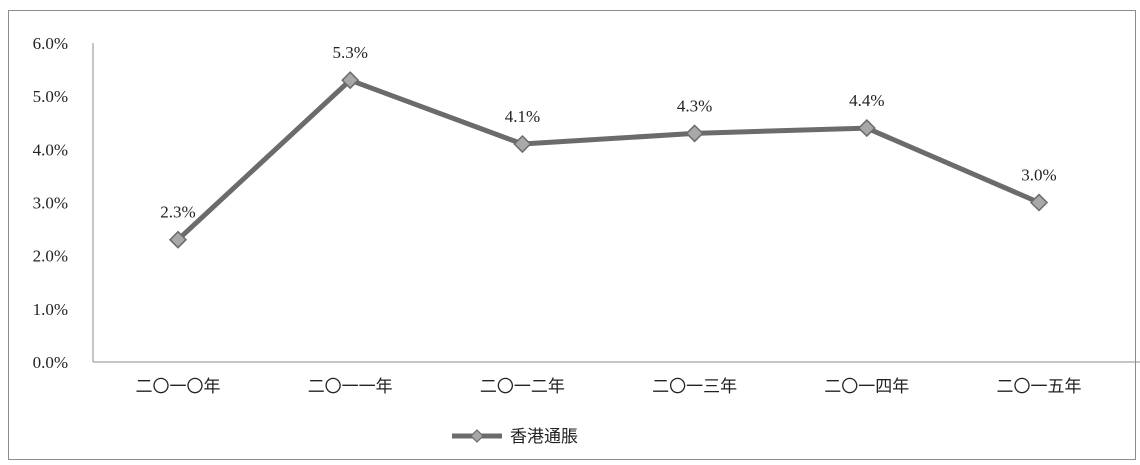  Describe the element at coordinates (694, 386) in the screenshot. I see `x-tick-label: 二〇一三年` at that location.